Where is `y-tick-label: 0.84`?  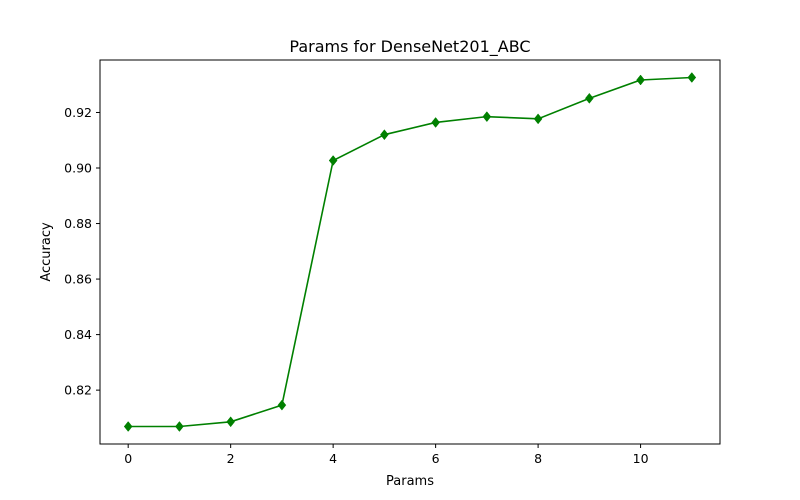 y-tick-label: 0.84 is located at coordinates (78, 334).